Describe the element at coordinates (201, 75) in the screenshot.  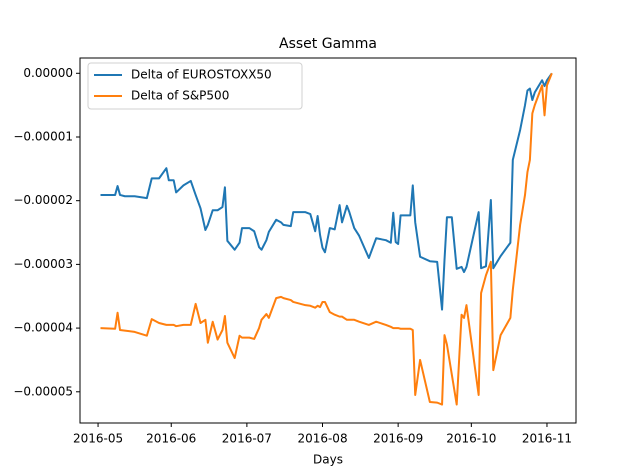
I see `legend-label: Delta of EUROSTOXX50` at that location.